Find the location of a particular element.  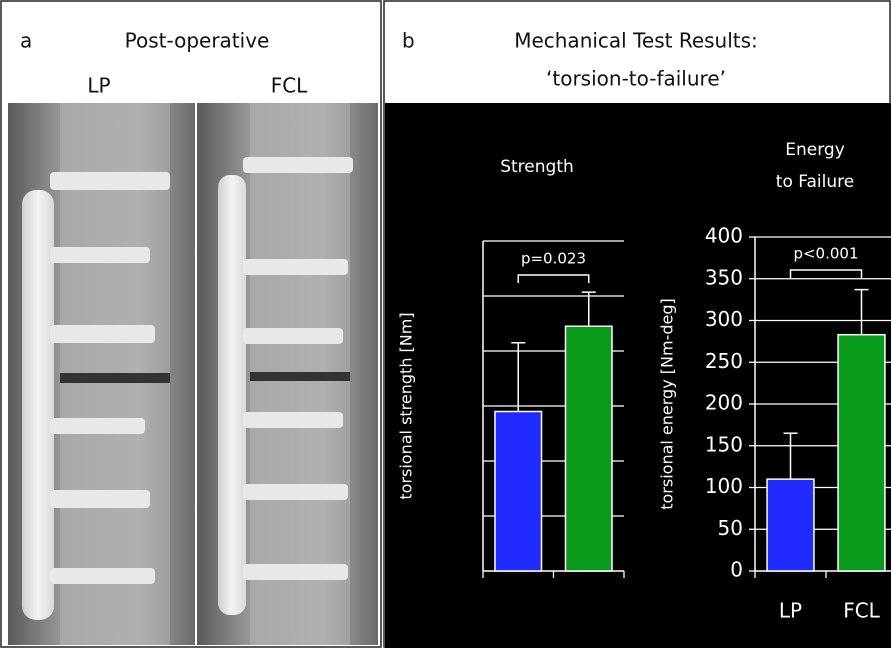

panel-letter: a is located at coordinates (26, 41).